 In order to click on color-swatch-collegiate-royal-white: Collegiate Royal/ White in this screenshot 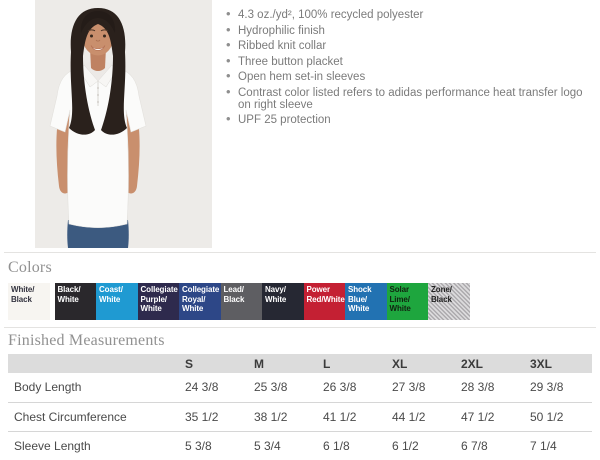, I will do `click(200, 301)`.